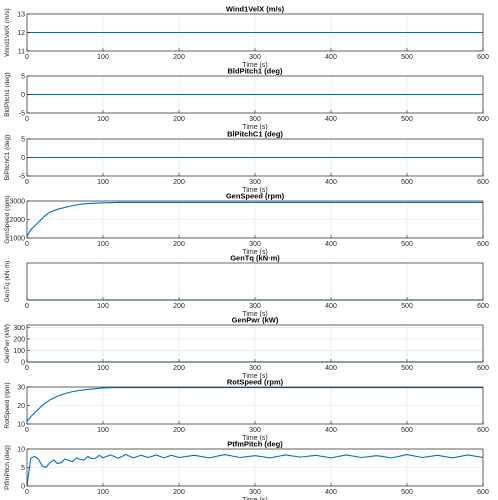 The width and height of the screenshot is (498, 500). Describe the element at coordinates (7, 32) in the screenshot. I see `y-axis-label: Wind1VelX (m/s)` at that location.